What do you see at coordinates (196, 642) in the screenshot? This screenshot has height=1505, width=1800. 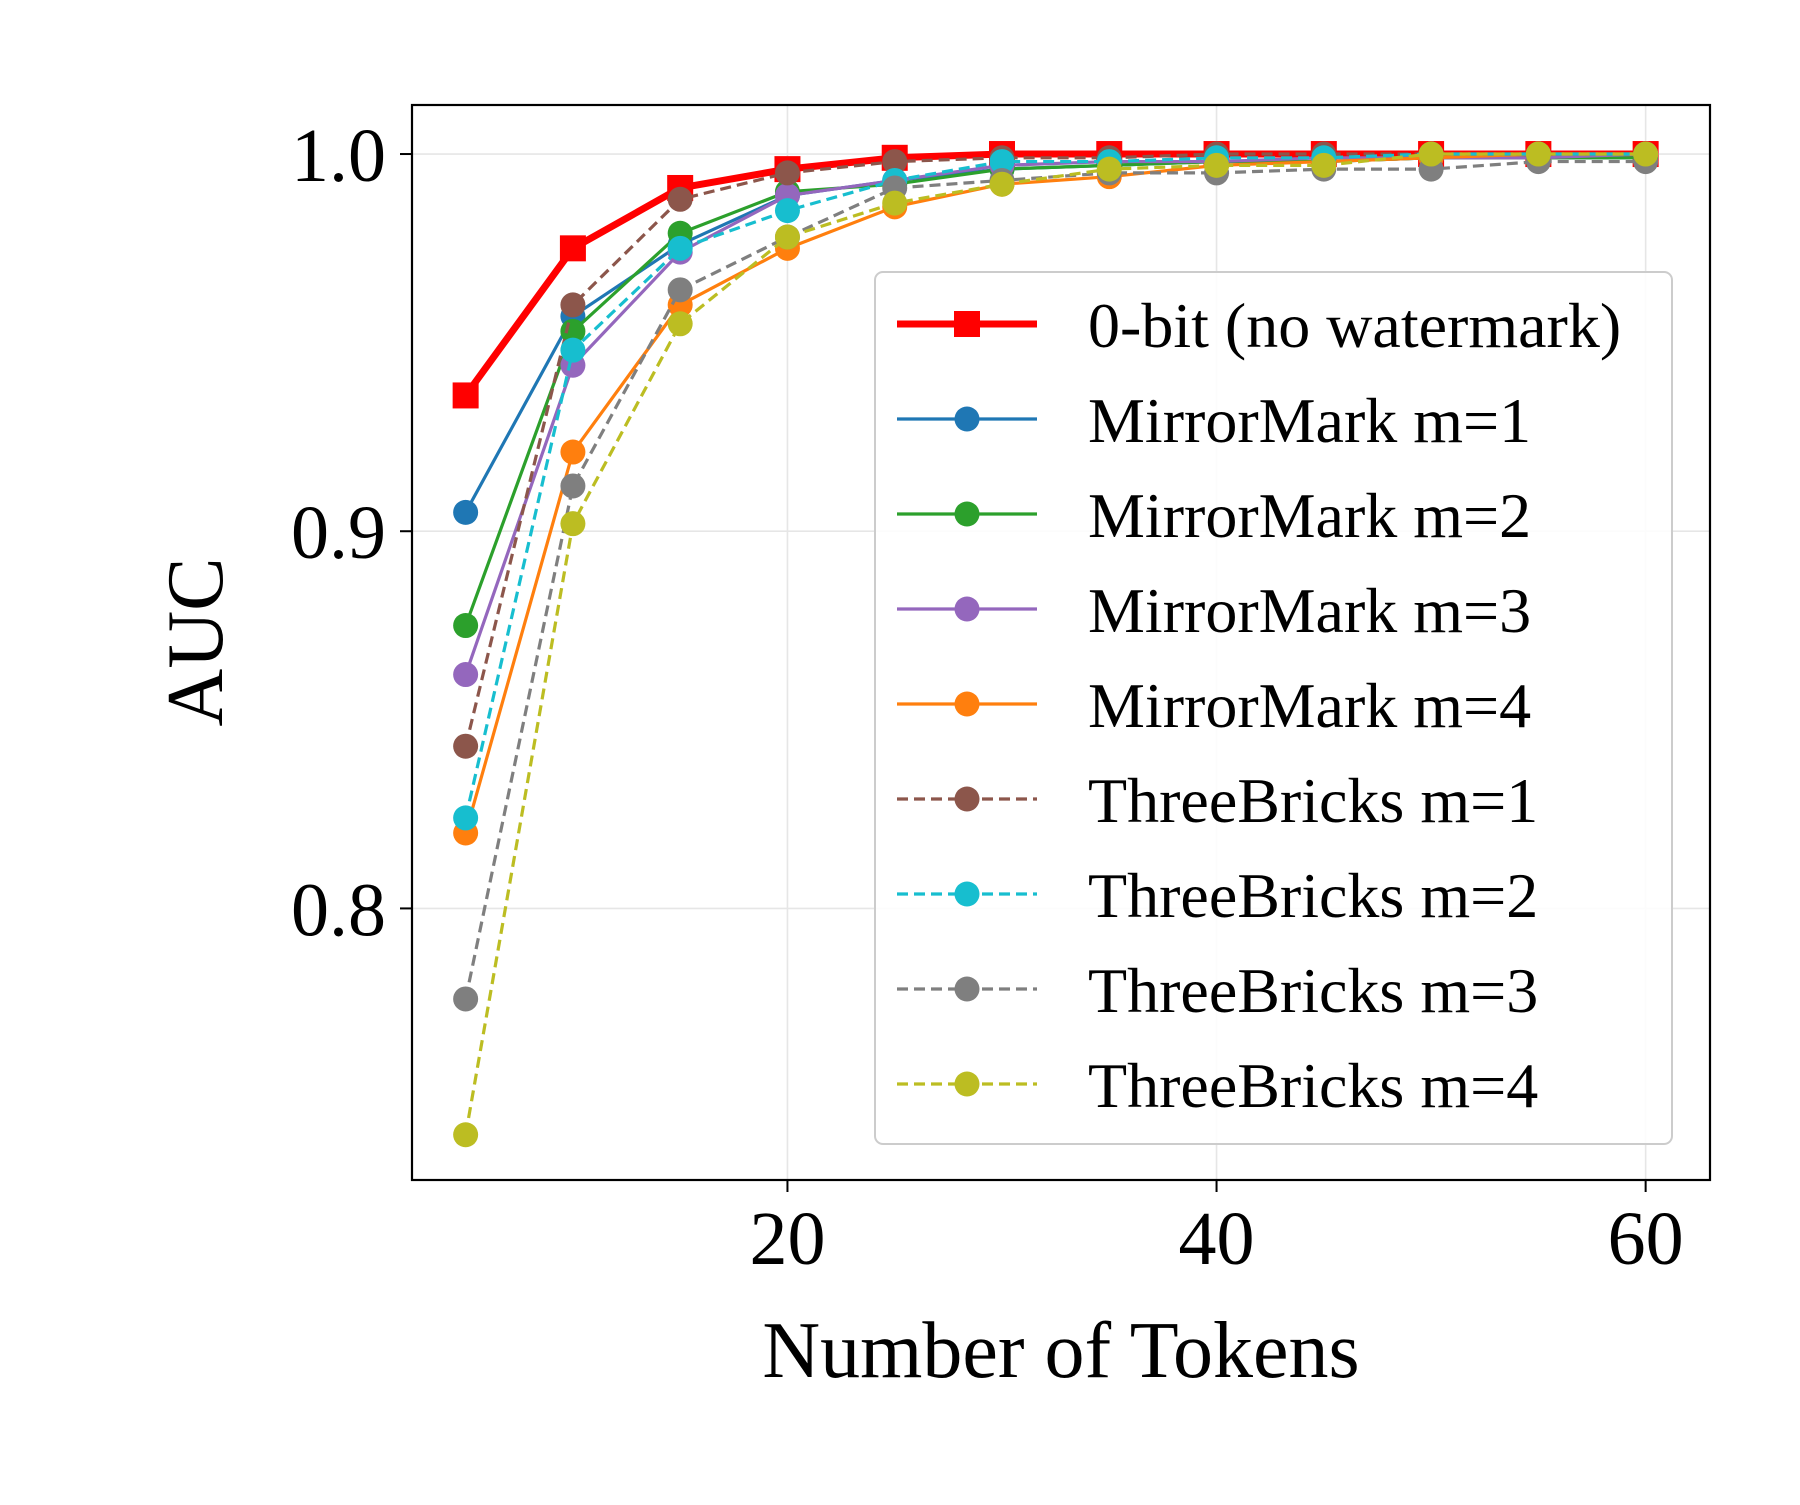 I see `y-axis-label: AUC` at bounding box center [196, 642].